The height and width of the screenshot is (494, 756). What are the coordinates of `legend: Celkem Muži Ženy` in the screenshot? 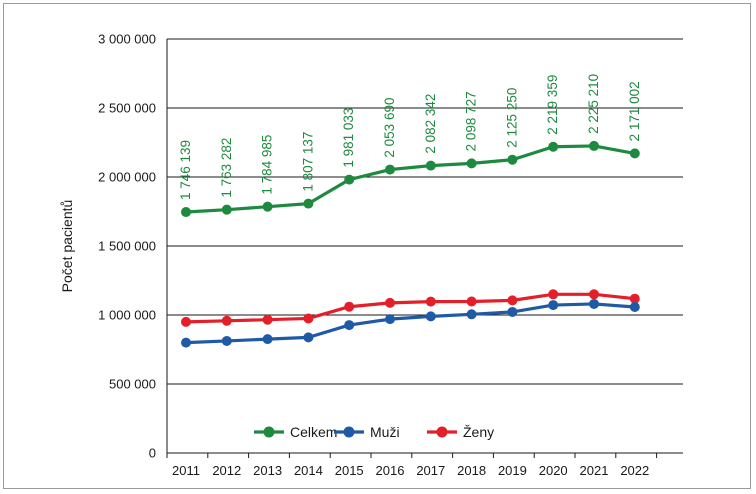 It's located at (374, 432).